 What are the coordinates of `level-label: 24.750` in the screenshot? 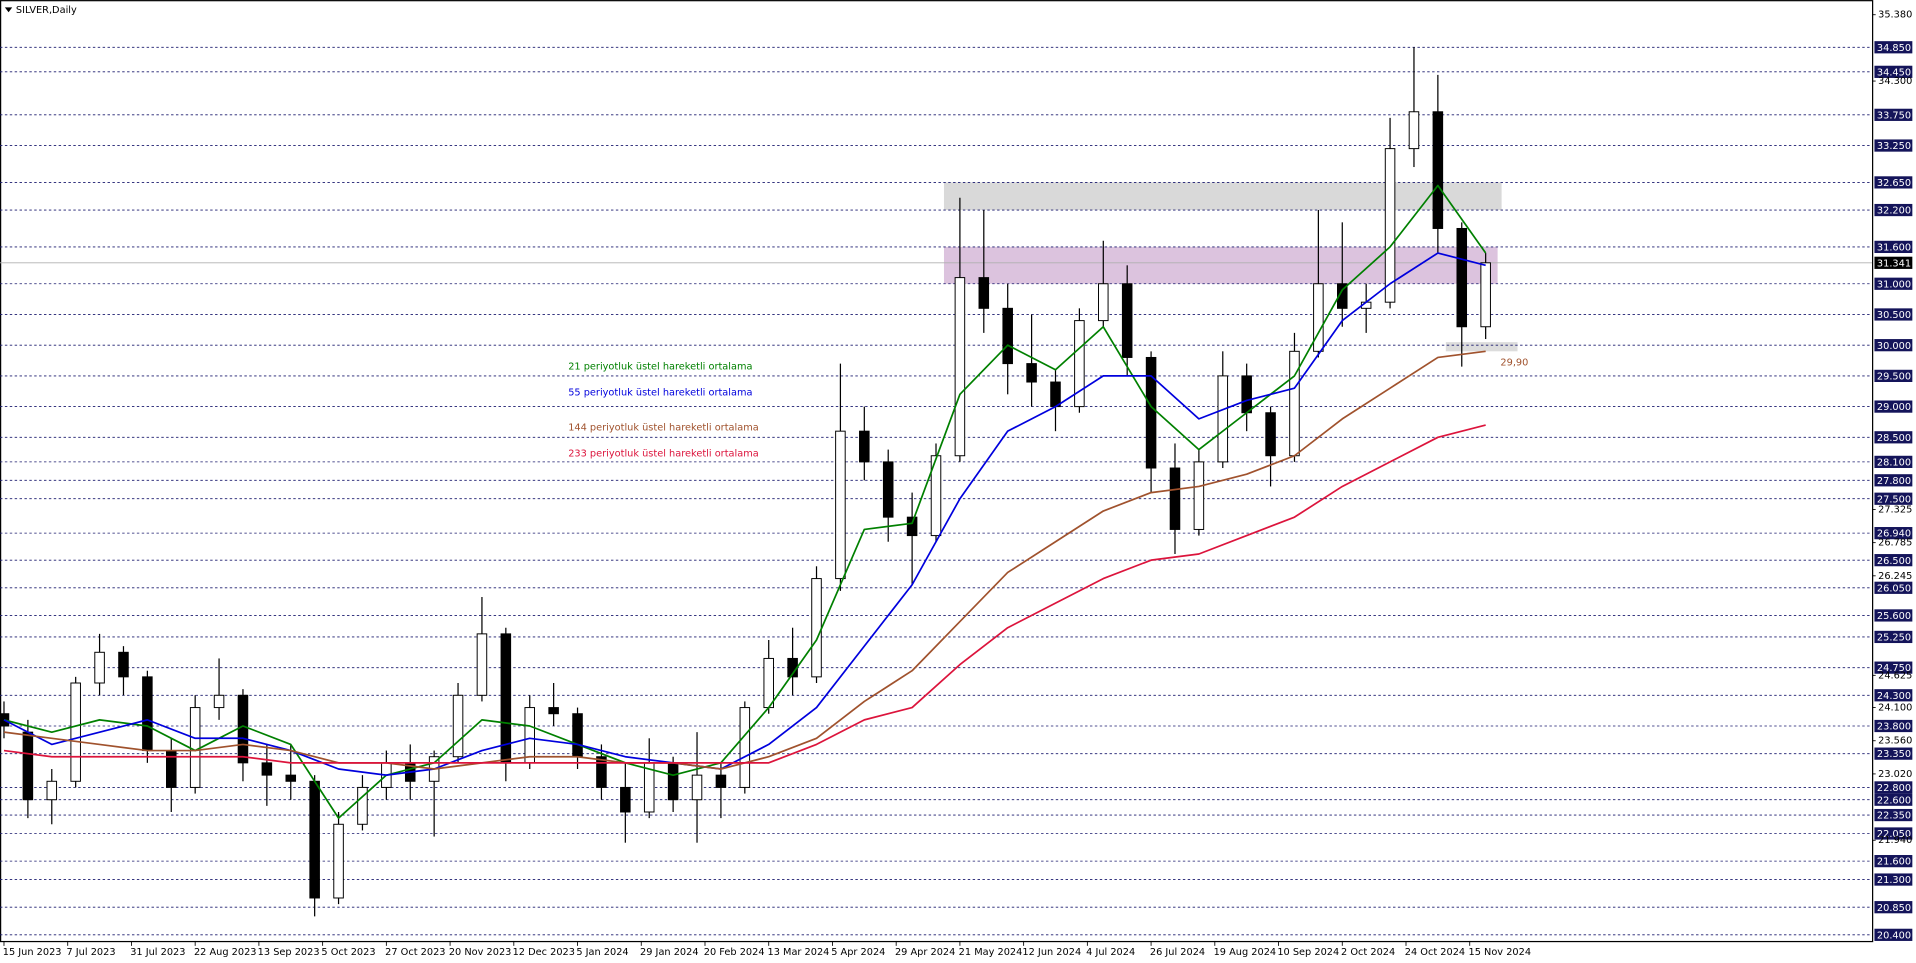 It's located at (1894, 668).